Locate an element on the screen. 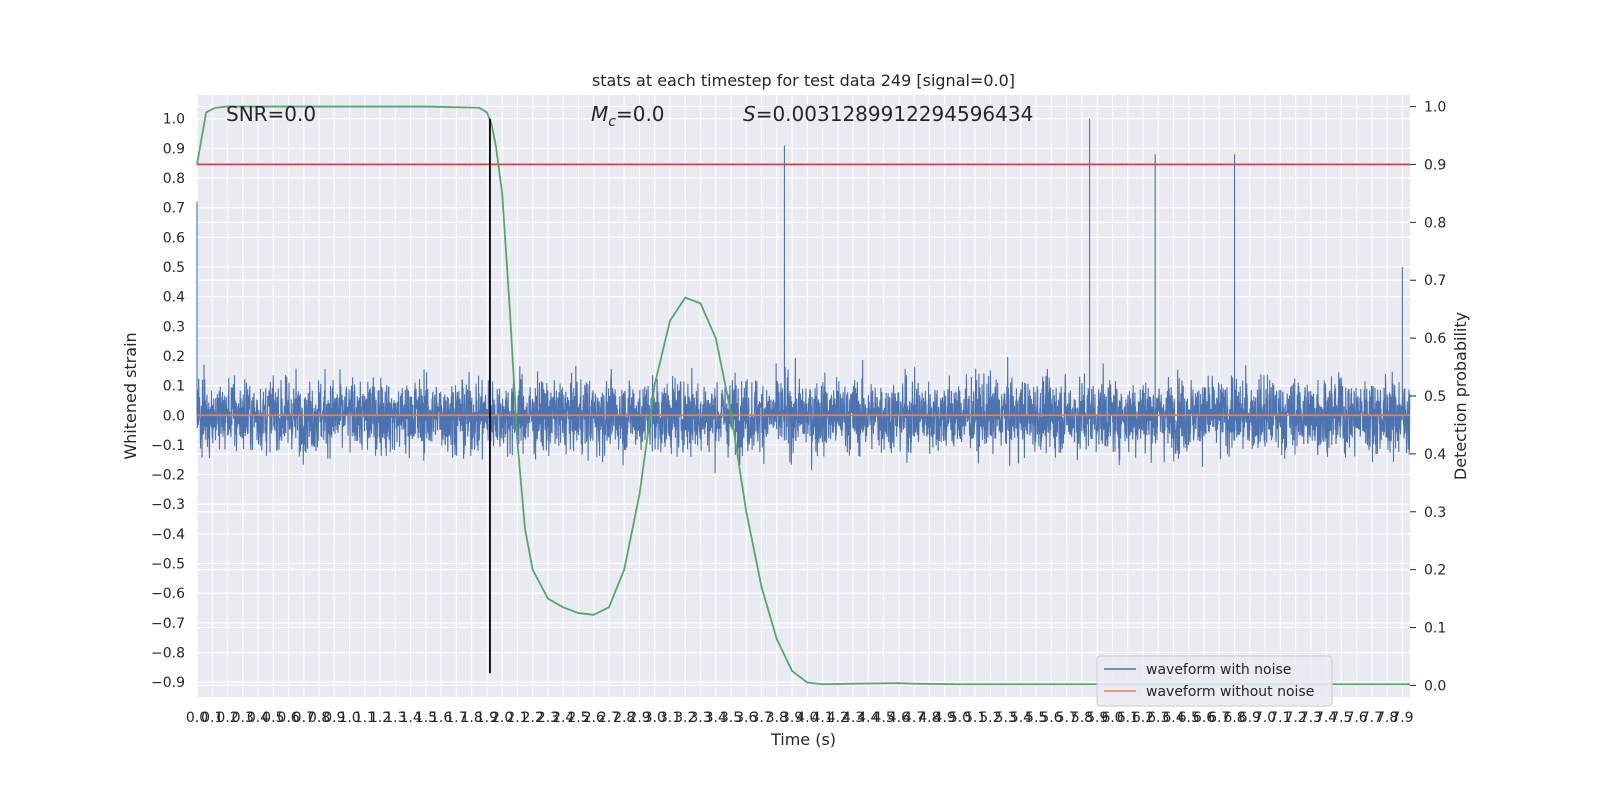 The height and width of the screenshot is (800, 1600). x-tick-label: 2.4 is located at coordinates (563, 718).